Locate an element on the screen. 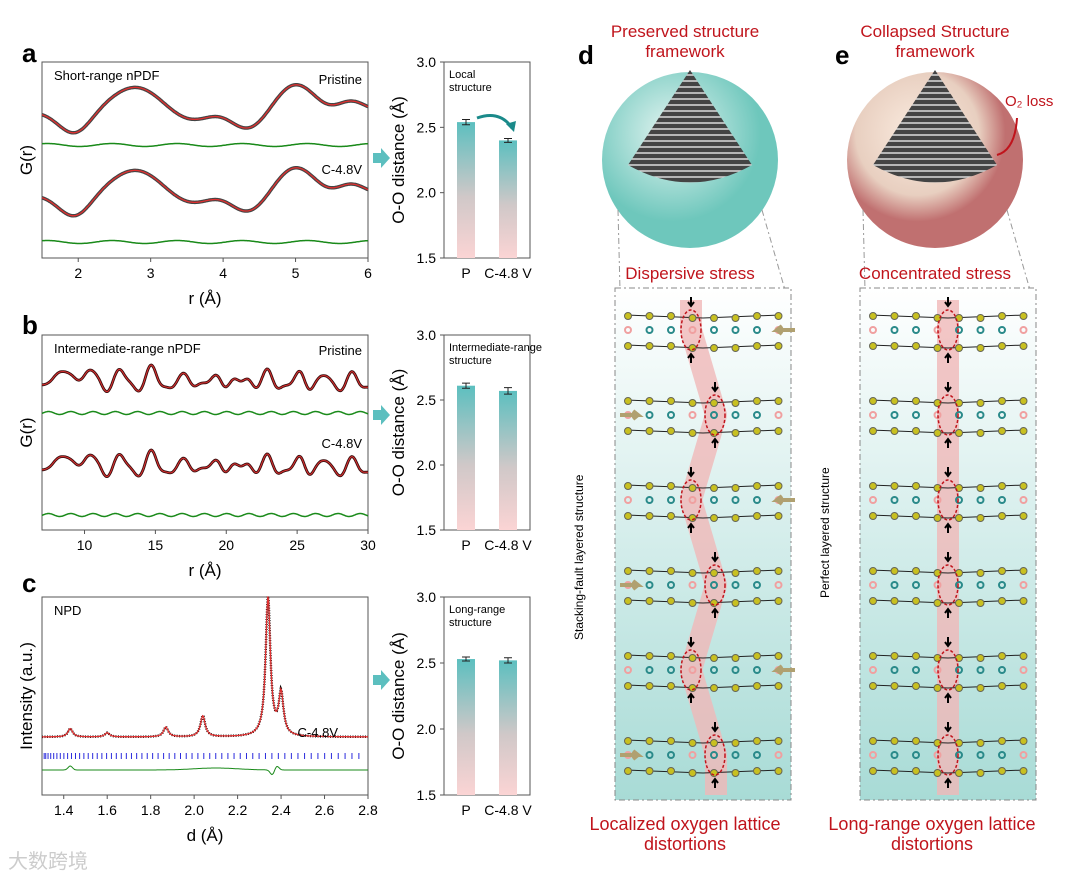 The image size is (1080, 877). bar-annotation: Local is located at coordinates (462, 75).